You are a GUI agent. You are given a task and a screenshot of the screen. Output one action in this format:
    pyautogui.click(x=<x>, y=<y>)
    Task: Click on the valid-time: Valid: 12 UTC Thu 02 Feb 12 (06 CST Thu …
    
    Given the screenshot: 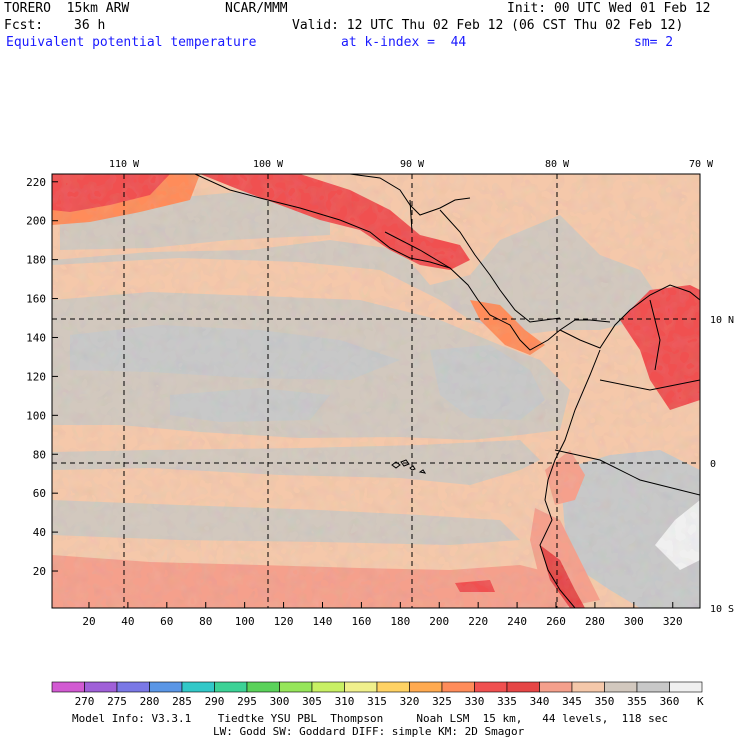 What is the action you would take?
    pyautogui.click(x=488, y=25)
    